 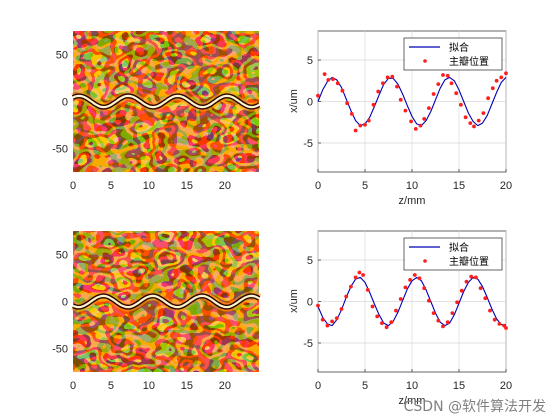 I want to click on y-tick-label: -5, so click(x=308, y=344).